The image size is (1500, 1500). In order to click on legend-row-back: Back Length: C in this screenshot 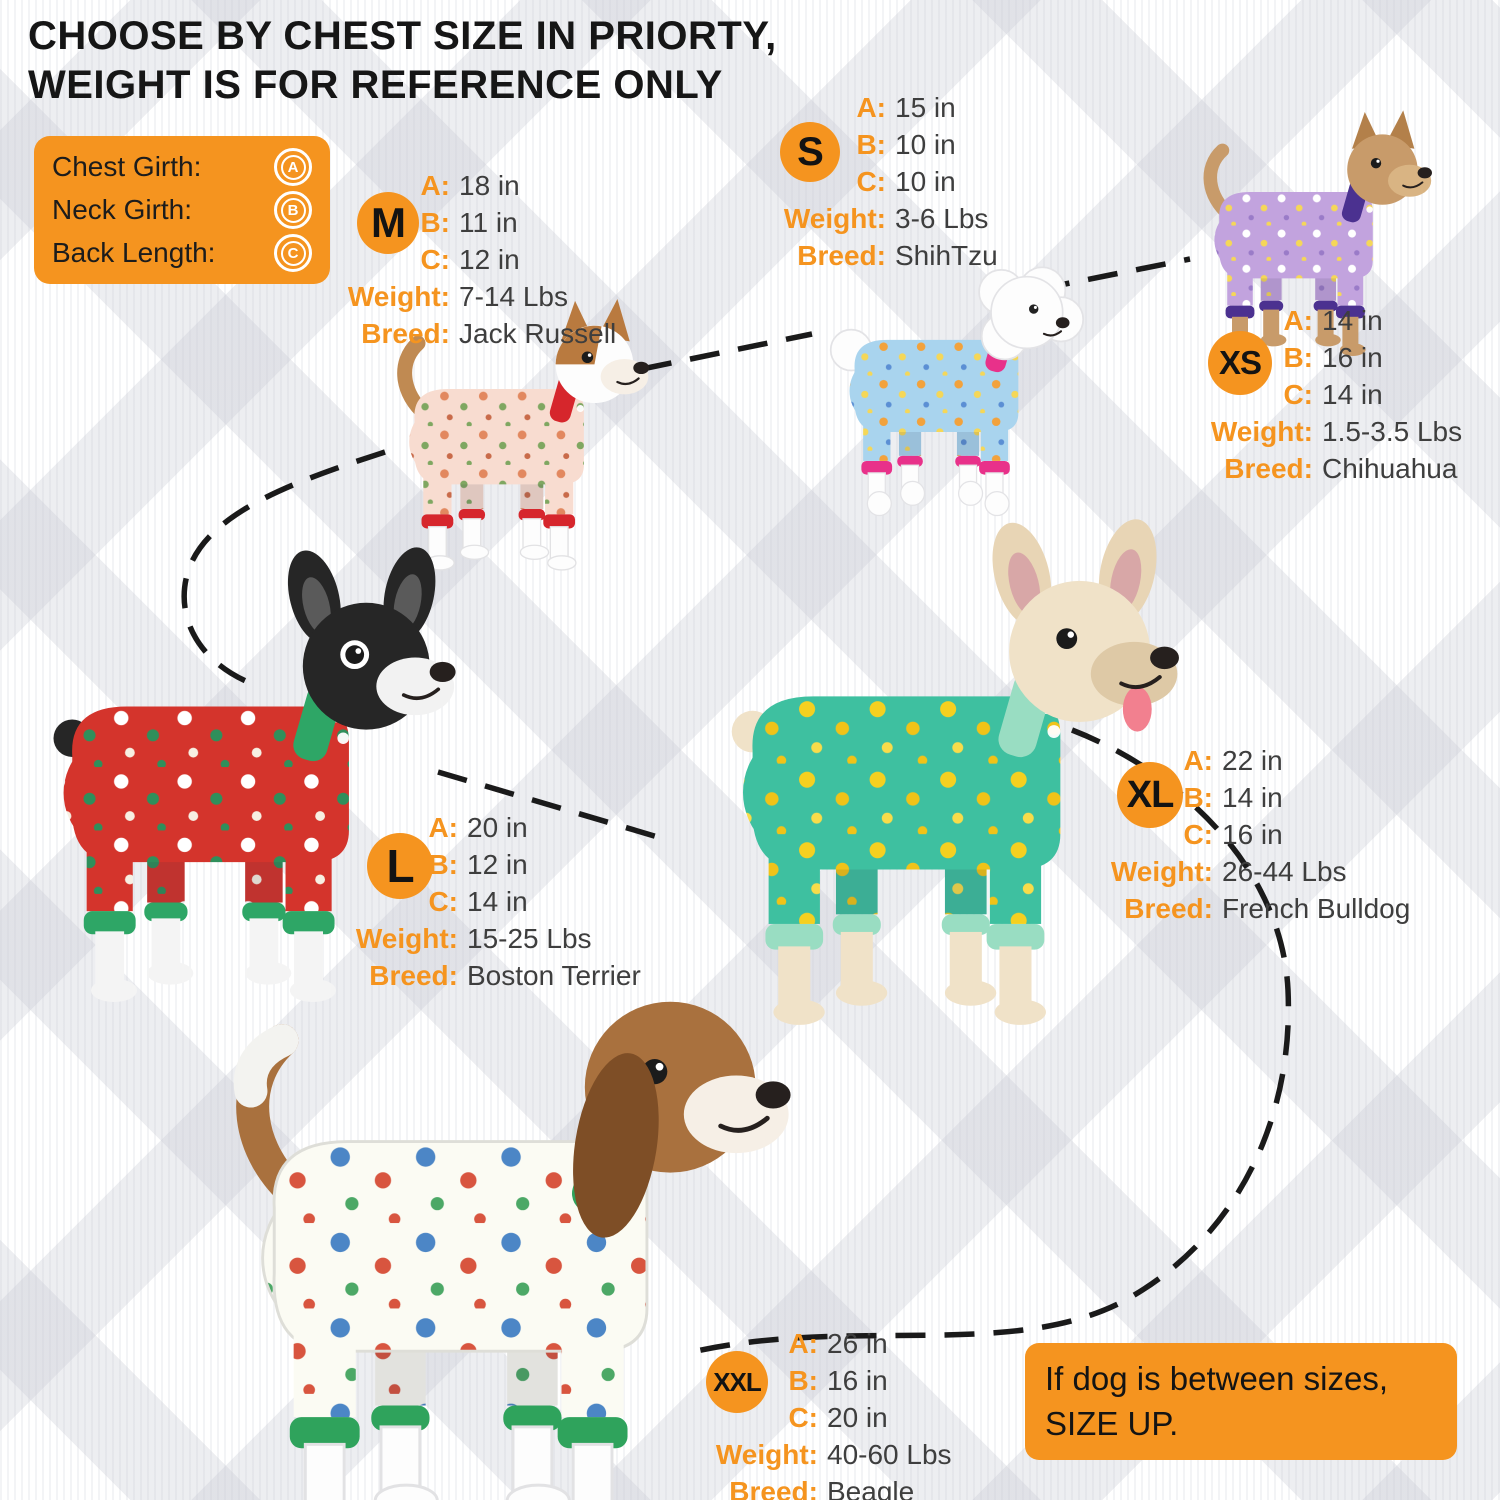, I will do `click(182, 253)`.